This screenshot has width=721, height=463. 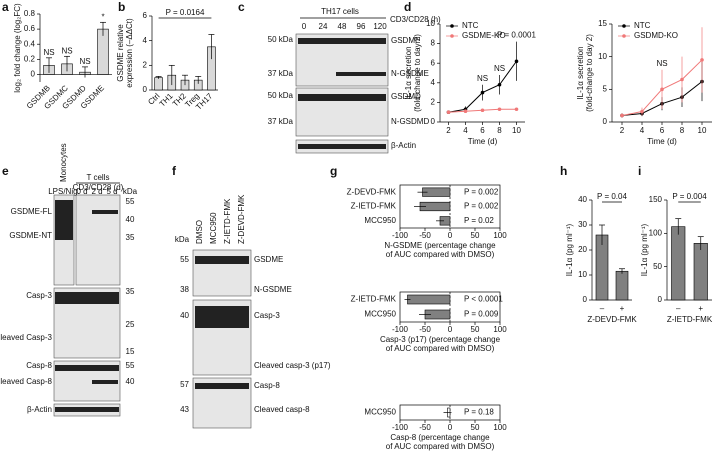 I want to click on blot-label: Z-IETD-FMK, so click(x=227, y=221).